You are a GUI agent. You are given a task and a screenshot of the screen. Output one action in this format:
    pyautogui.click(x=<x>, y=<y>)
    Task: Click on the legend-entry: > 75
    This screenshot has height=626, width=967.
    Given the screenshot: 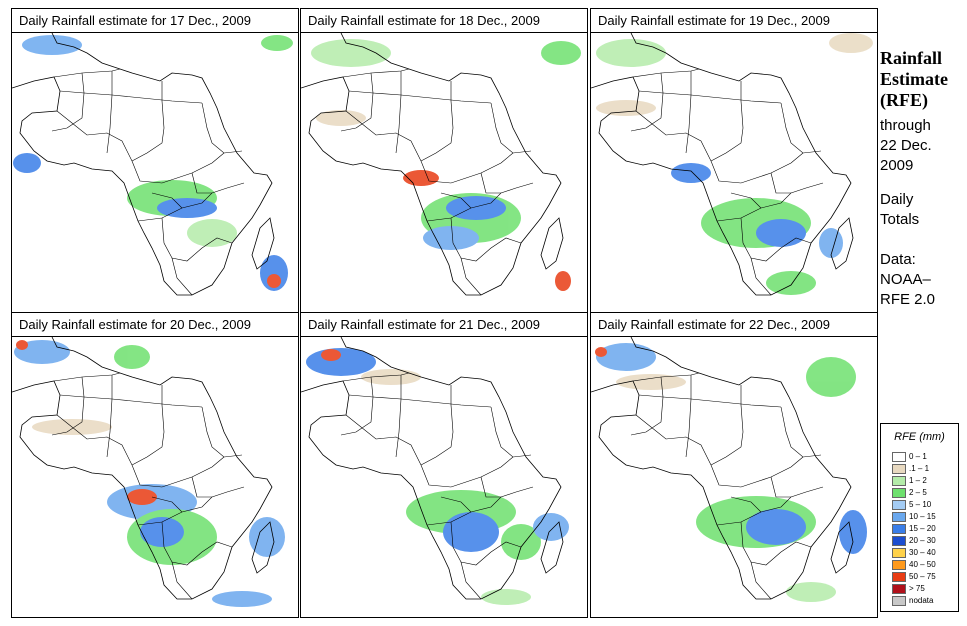 What is the action you would take?
    pyautogui.click(x=923, y=589)
    